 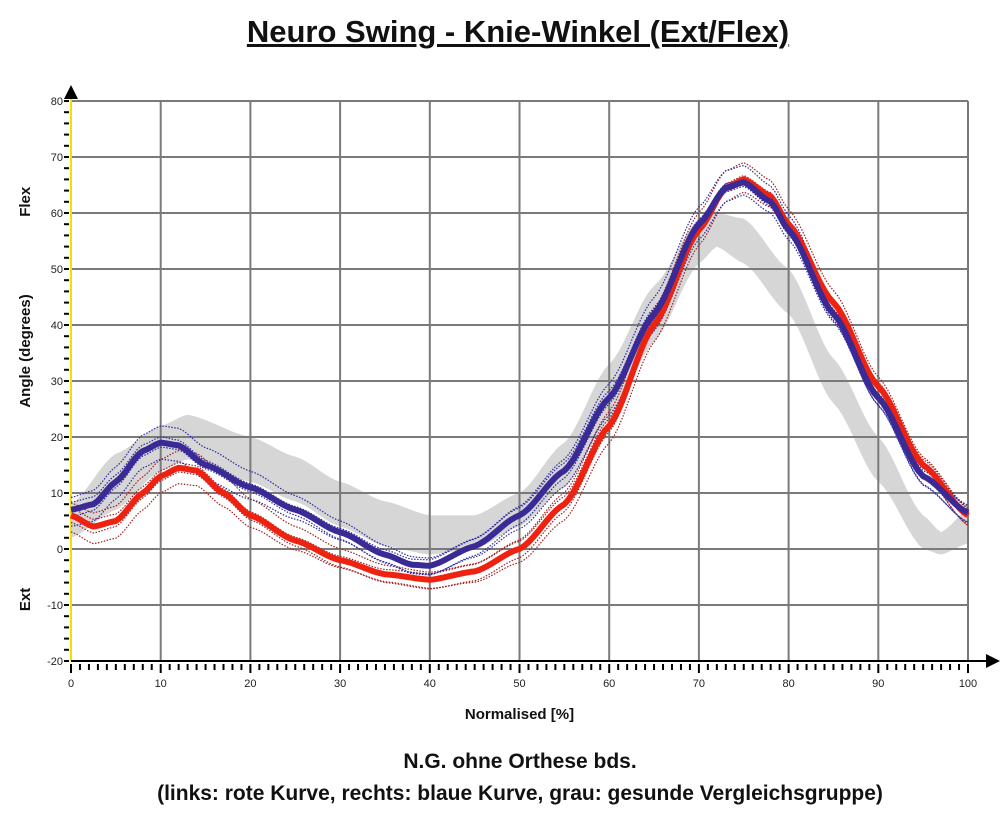 What do you see at coordinates (25, 599) in the screenshot?
I see `y-label-ext: Ext` at bounding box center [25, 599].